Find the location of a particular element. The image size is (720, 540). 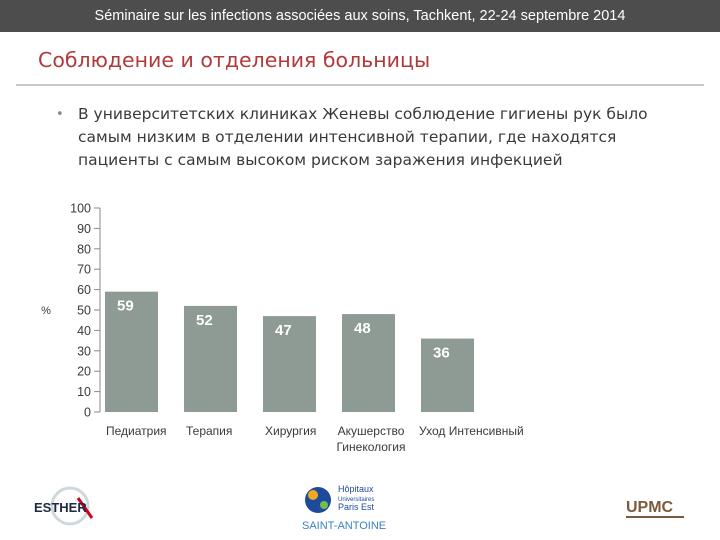

globe-accent-icon is located at coordinates (324, 505).